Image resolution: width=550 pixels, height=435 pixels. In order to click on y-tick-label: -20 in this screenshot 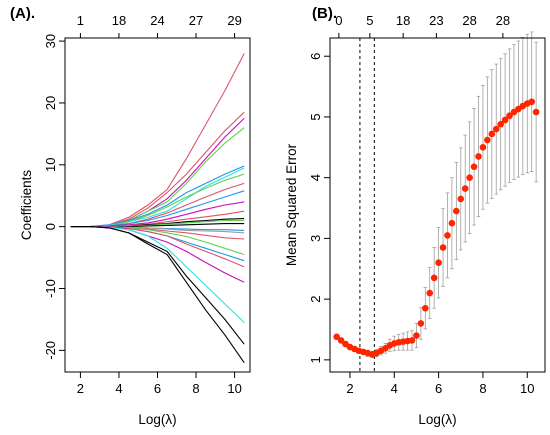, I will do `click(50, 350)`.